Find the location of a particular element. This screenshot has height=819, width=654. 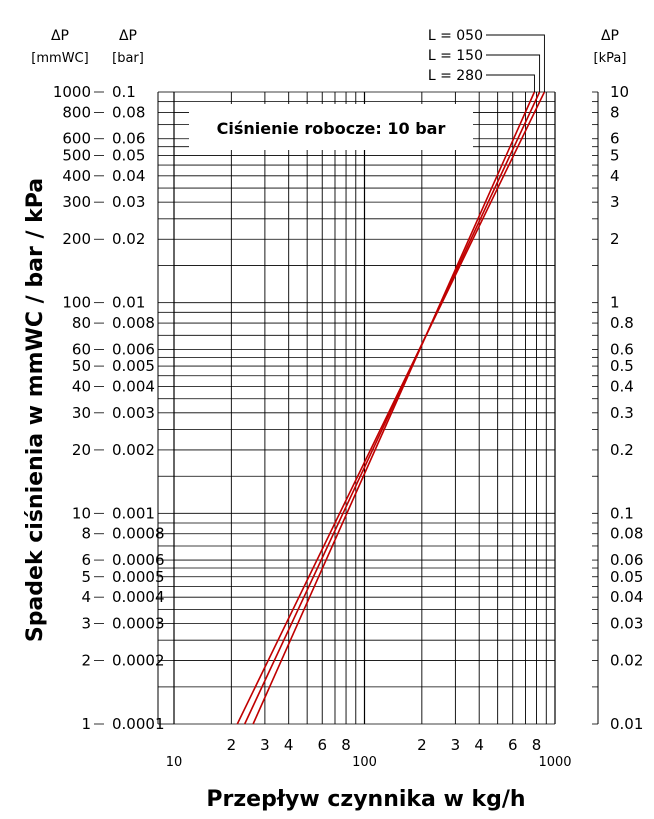

curve-label-l150: L = 150 is located at coordinates (455, 56).